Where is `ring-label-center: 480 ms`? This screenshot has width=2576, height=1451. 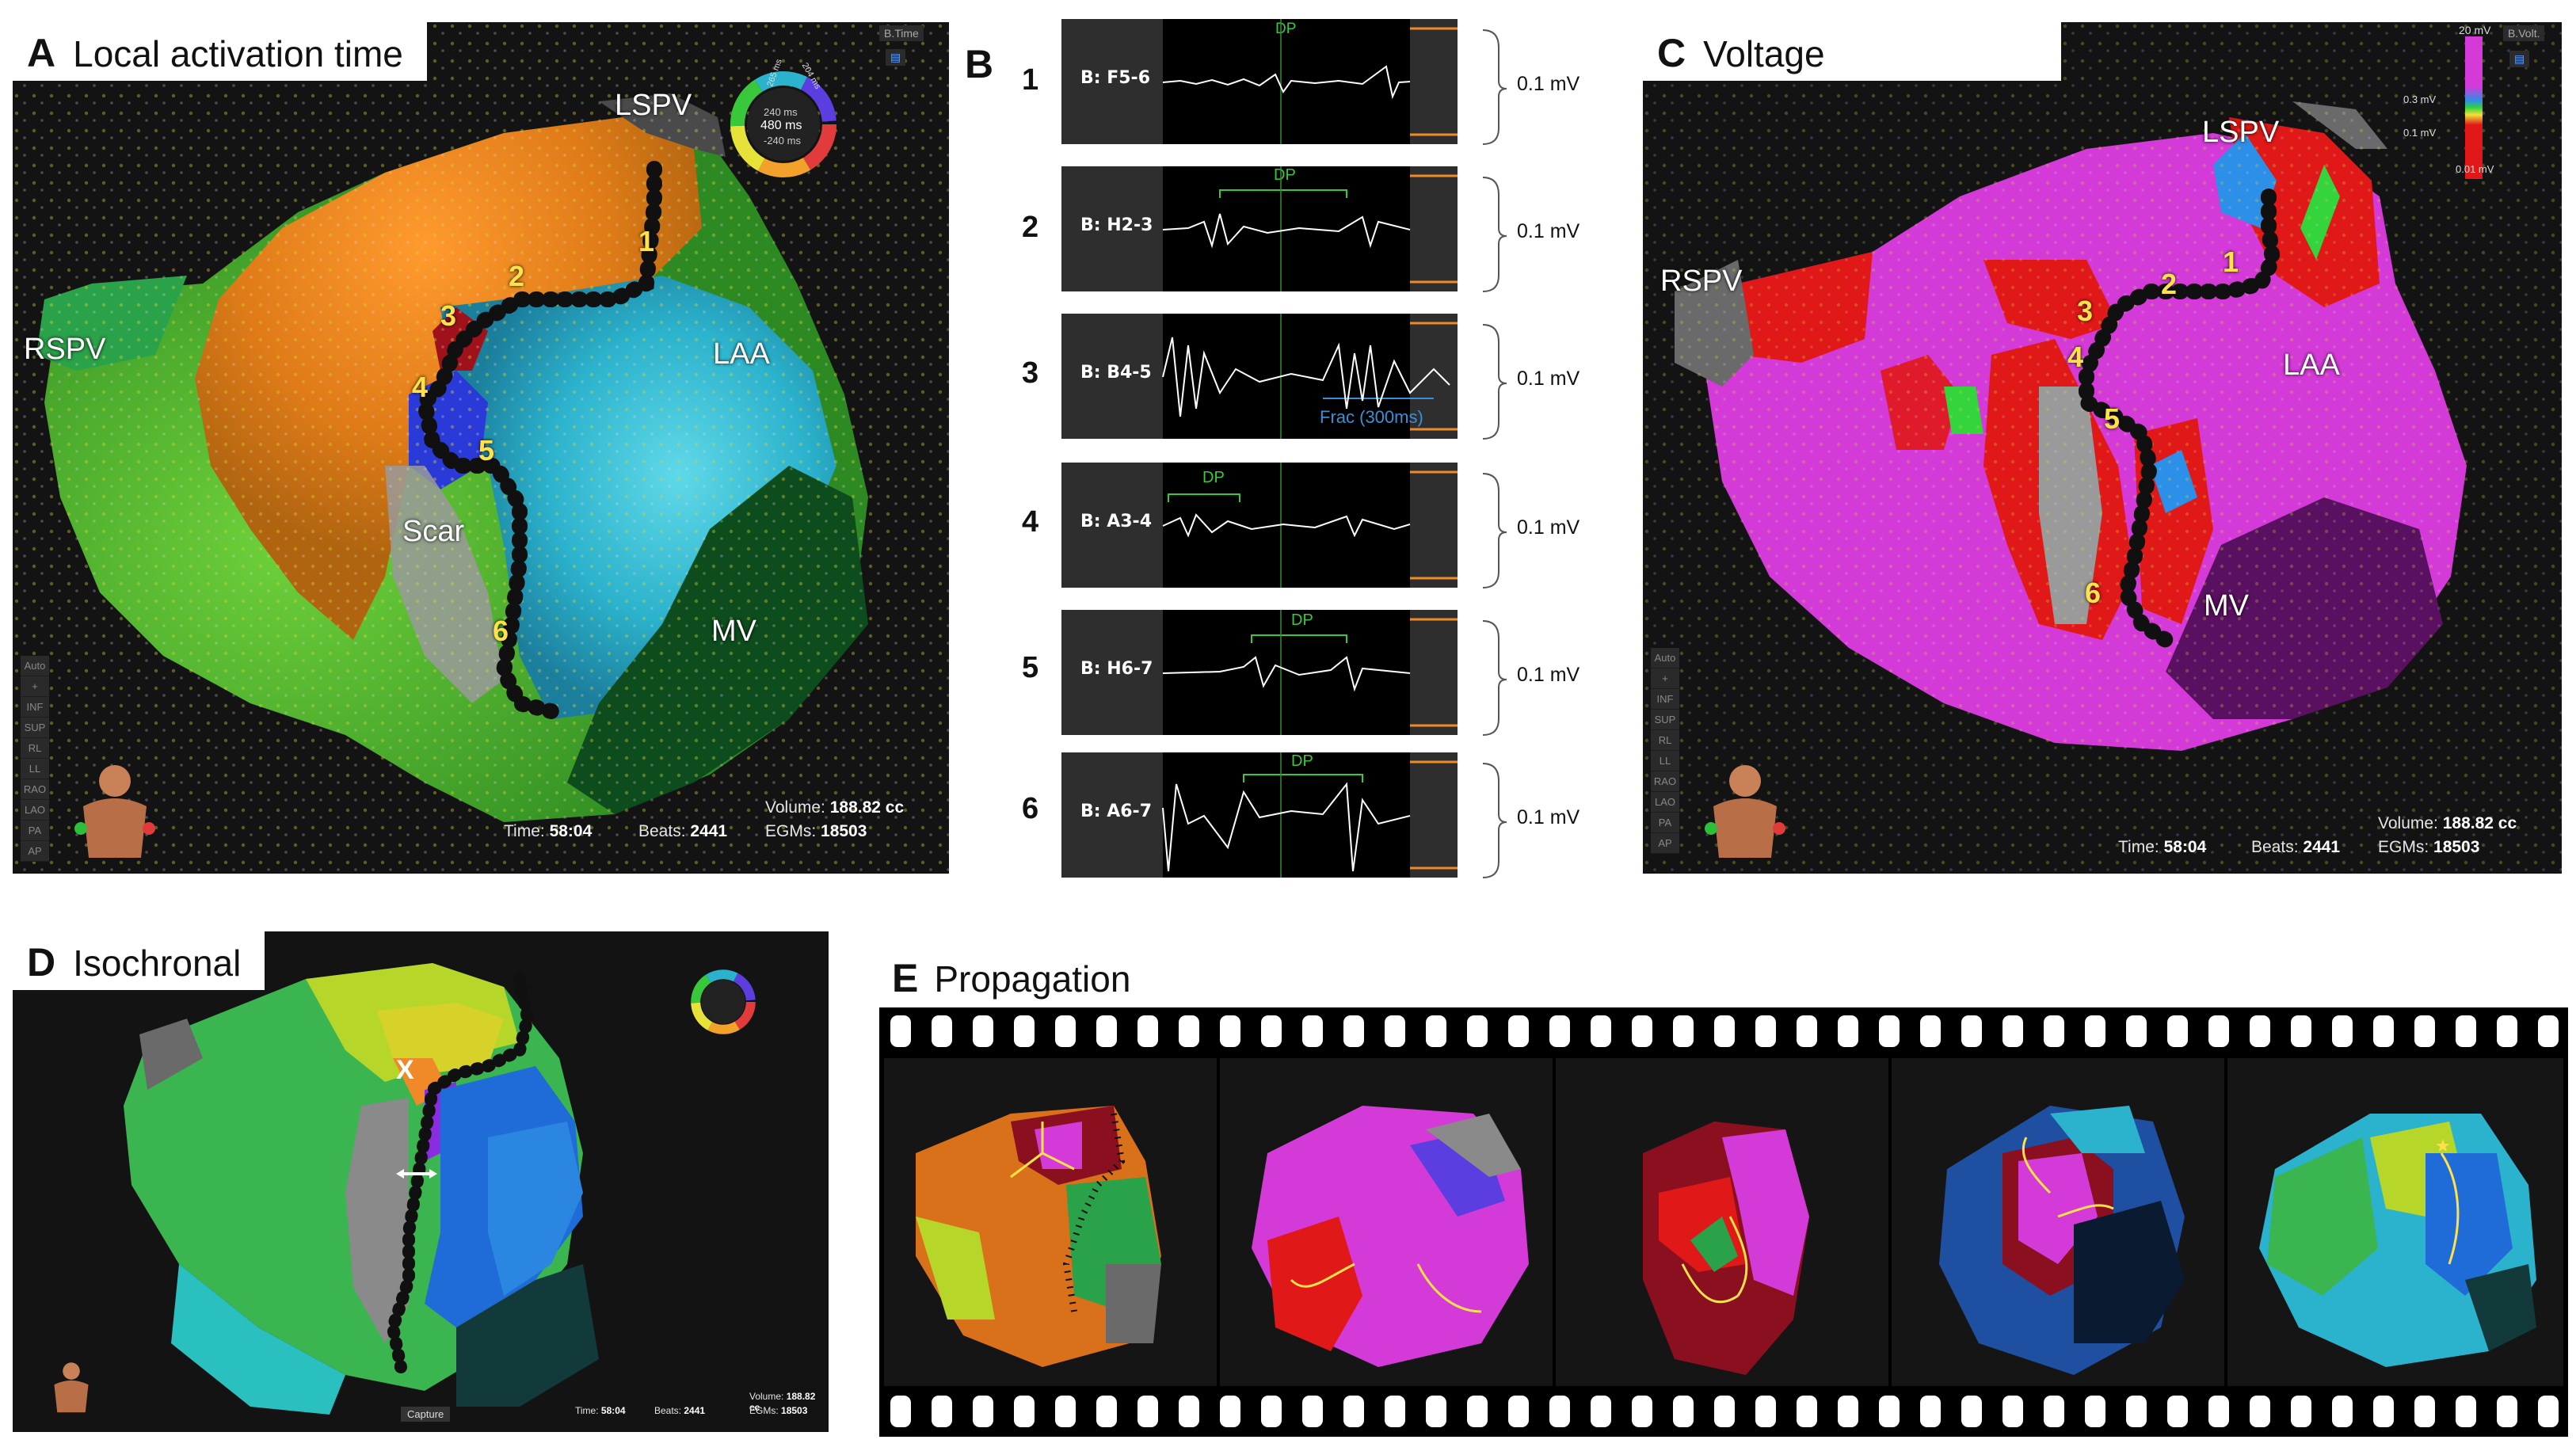
ring-label-center: 480 ms is located at coordinates (781, 125).